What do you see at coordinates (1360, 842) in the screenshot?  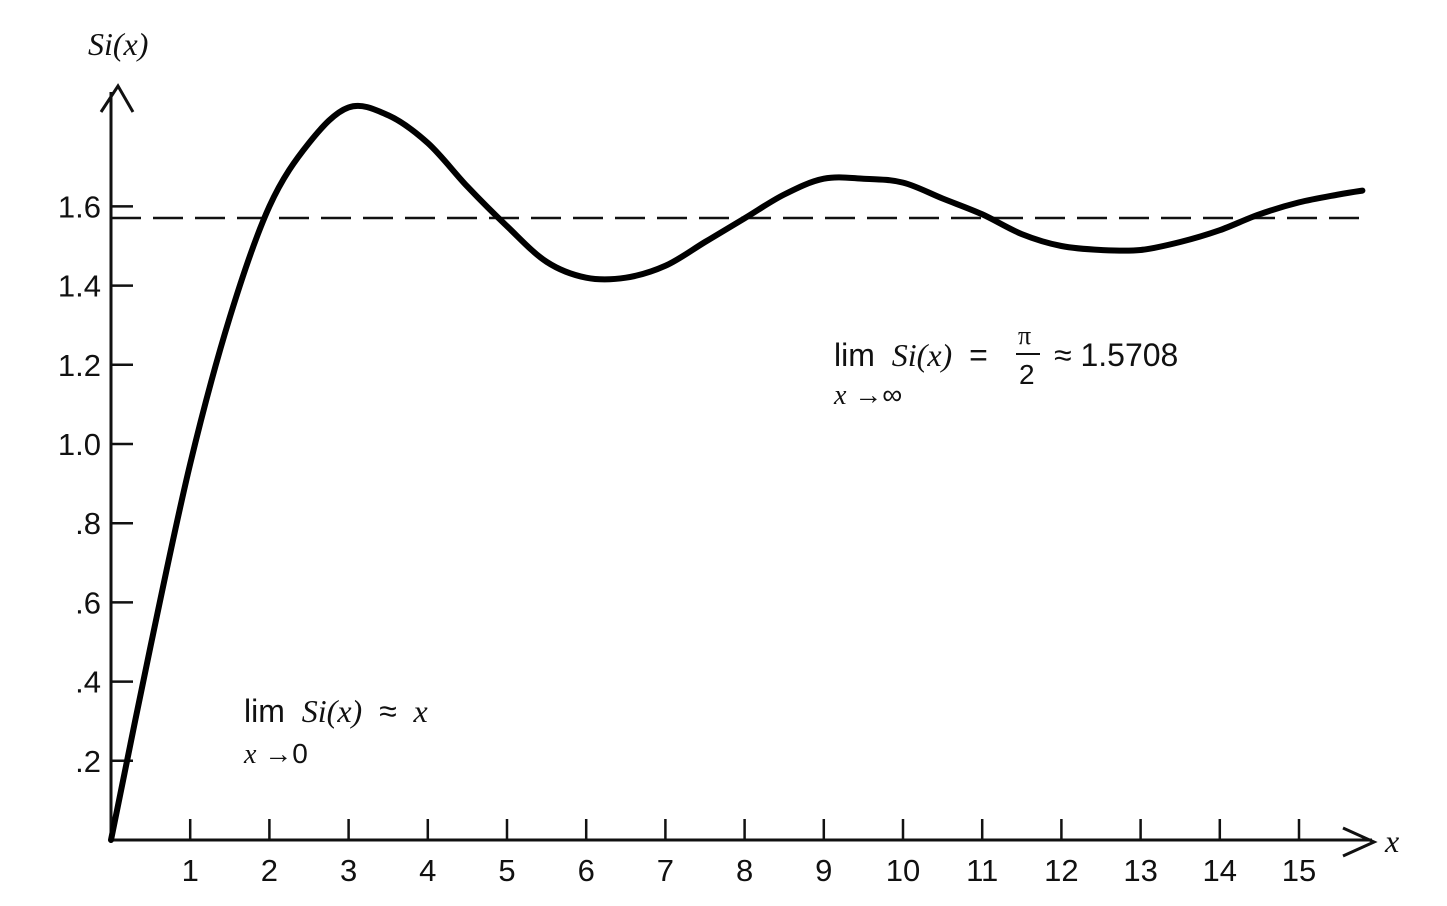 I see `x-axis-arrowhead` at bounding box center [1360, 842].